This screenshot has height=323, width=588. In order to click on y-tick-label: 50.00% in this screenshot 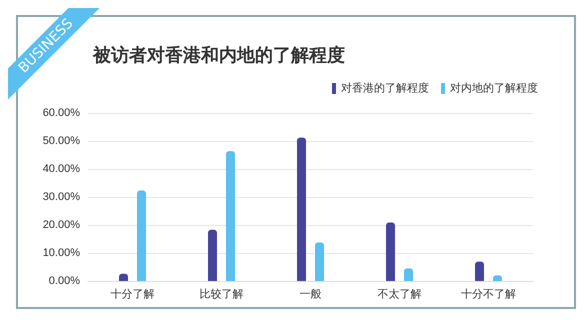, I will do `click(61, 141)`.